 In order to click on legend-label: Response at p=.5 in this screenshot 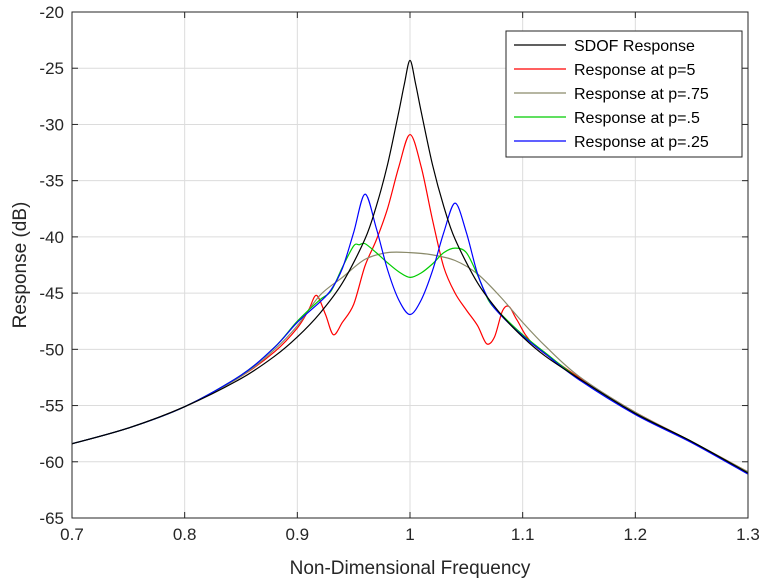, I will do `click(637, 118)`.